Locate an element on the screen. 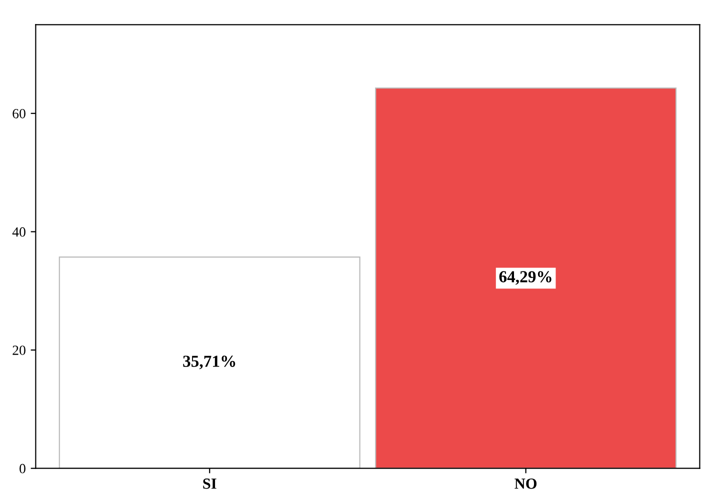 The width and height of the screenshot is (714, 493). x-tick-label: NO is located at coordinates (525, 483).